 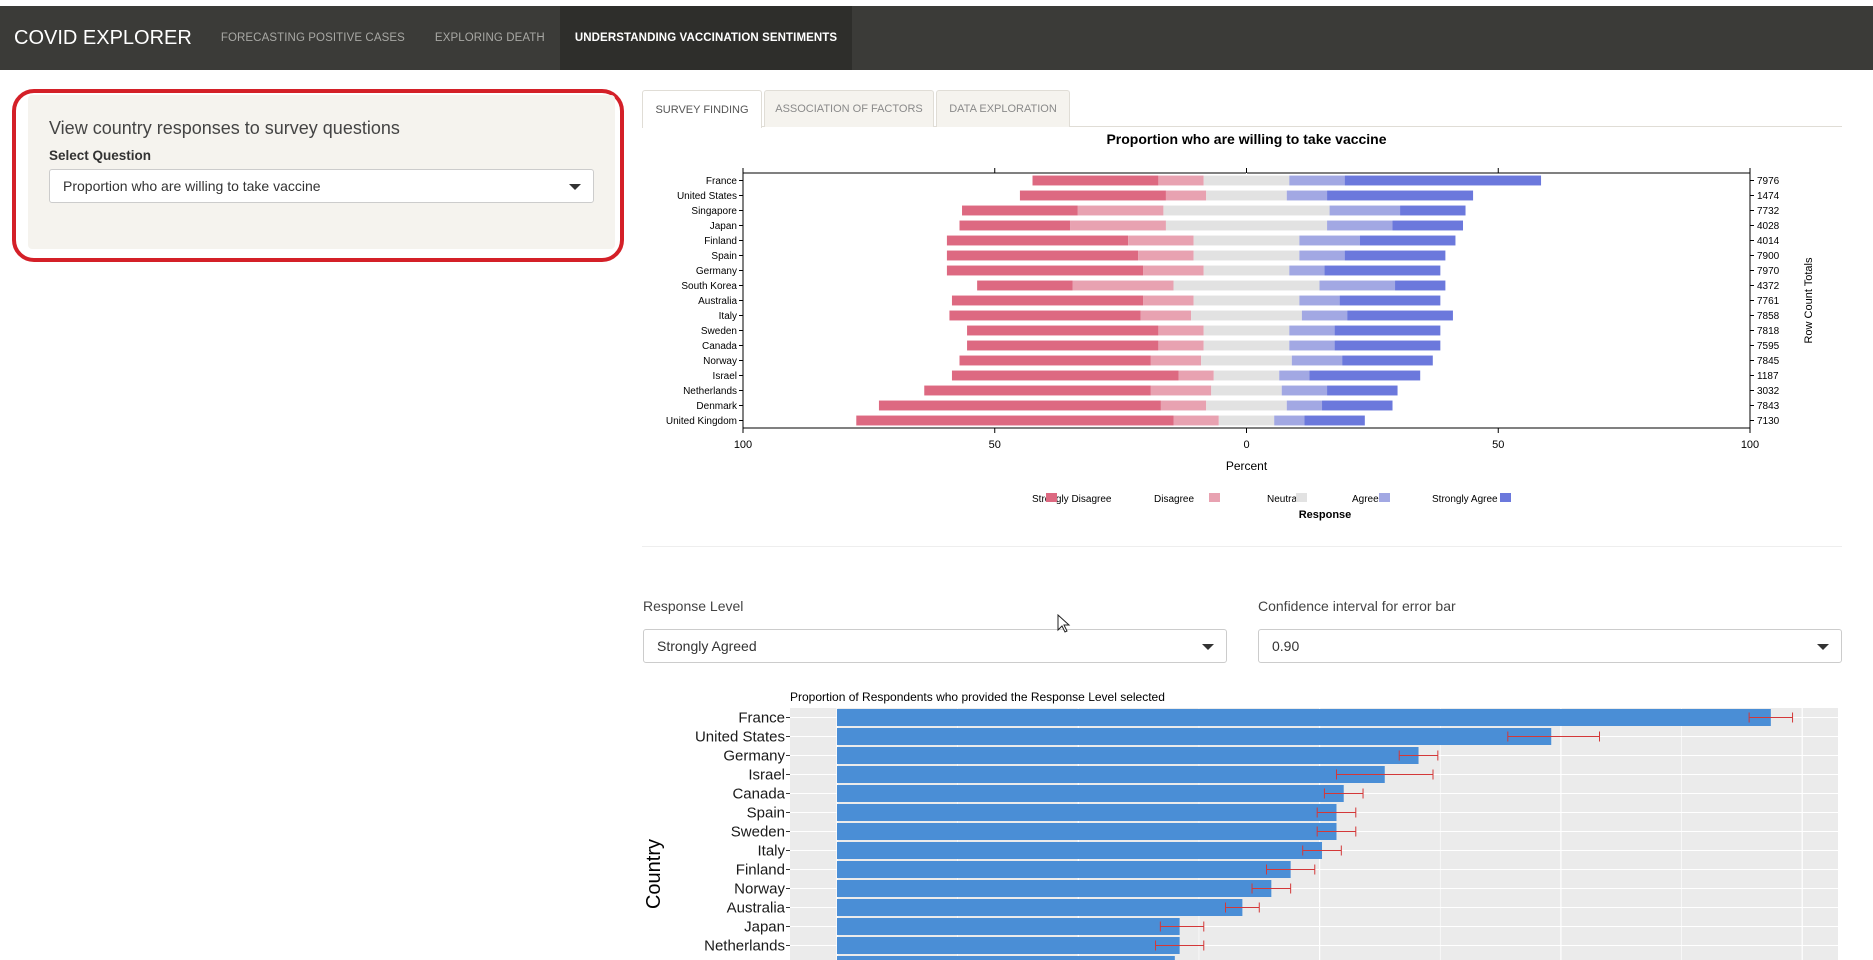 What do you see at coordinates (1768, 421) in the screenshot?
I see `likert-row-total: 7130` at bounding box center [1768, 421].